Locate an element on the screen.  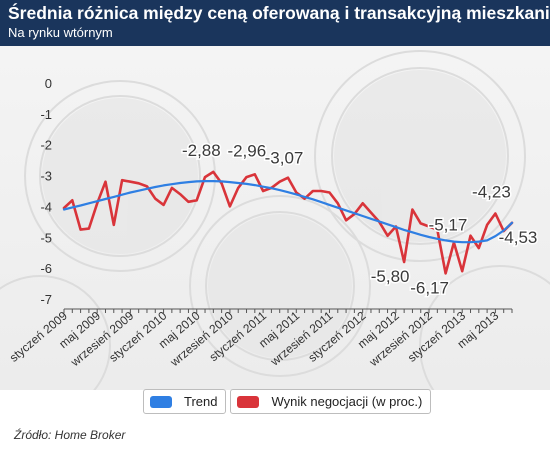
legend-label-trend: Trend is located at coordinates (201, 401).